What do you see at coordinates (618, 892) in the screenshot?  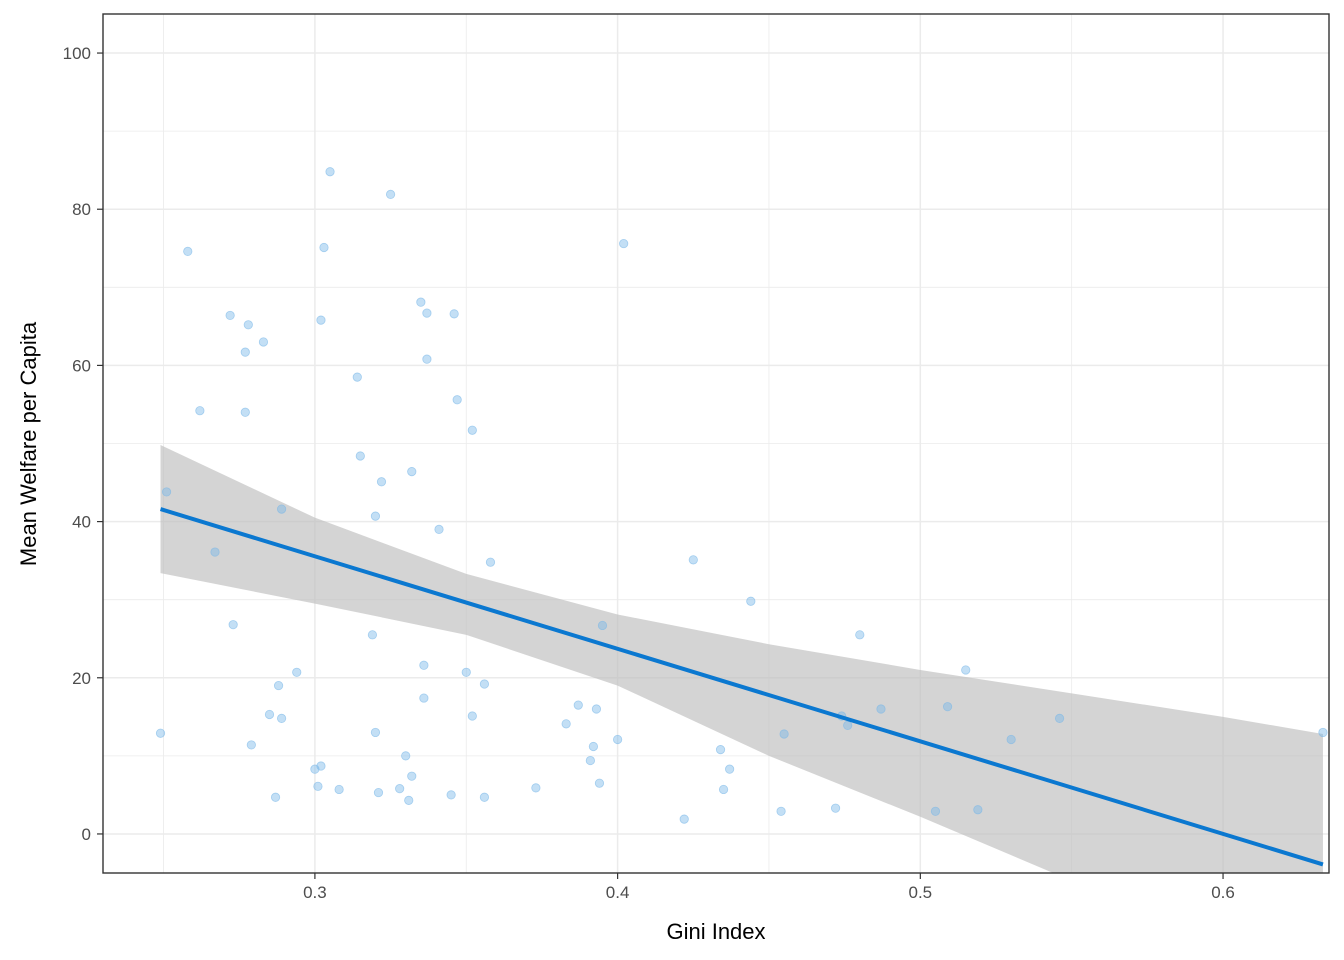 I see `x-tick-label: 0.4` at bounding box center [618, 892].